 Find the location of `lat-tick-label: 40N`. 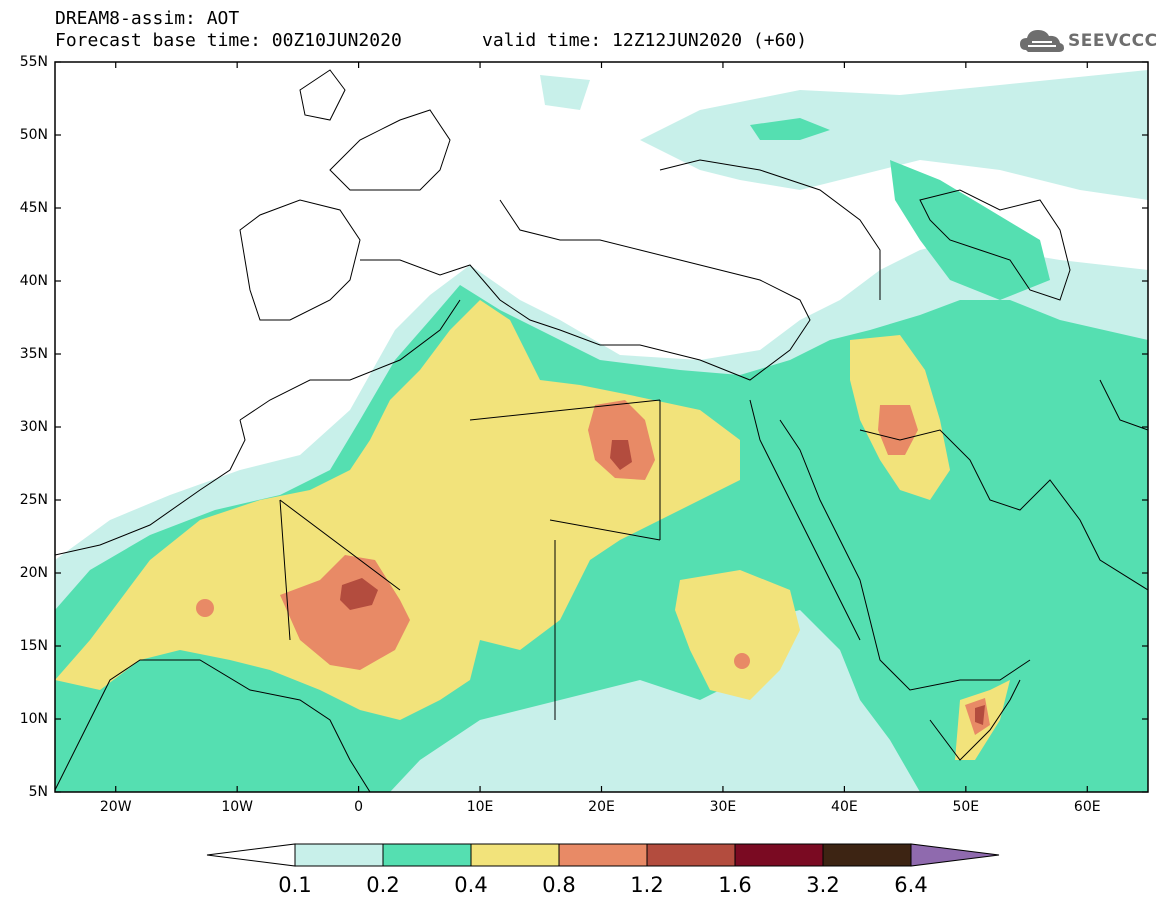

lat-tick-label: 40N is located at coordinates (33, 281).